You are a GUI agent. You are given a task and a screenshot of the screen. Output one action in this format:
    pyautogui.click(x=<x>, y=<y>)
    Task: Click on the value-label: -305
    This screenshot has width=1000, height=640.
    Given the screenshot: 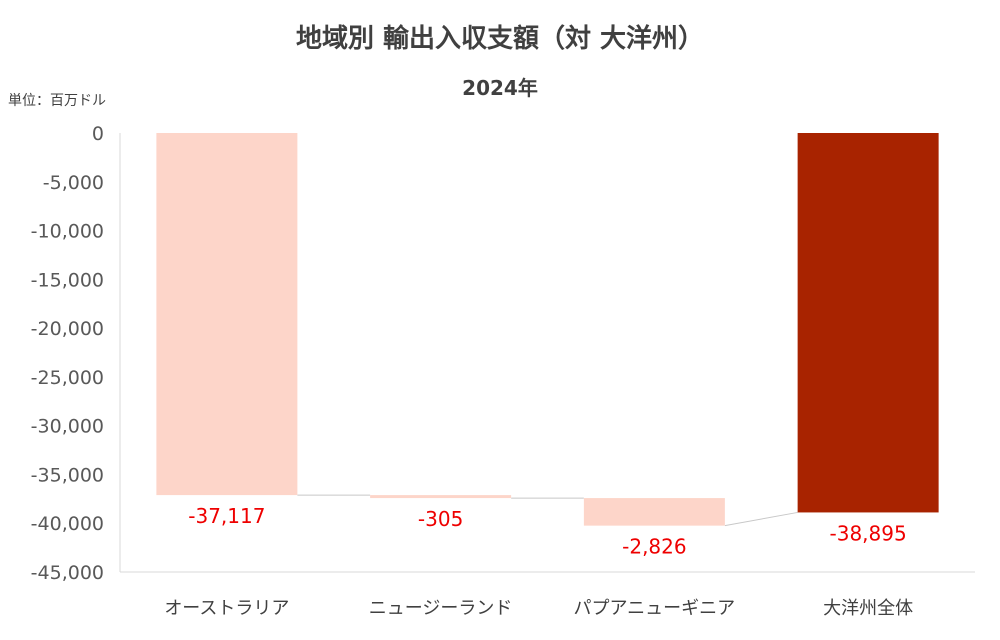 What is the action you would take?
    pyautogui.click(x=440, y=519)
    